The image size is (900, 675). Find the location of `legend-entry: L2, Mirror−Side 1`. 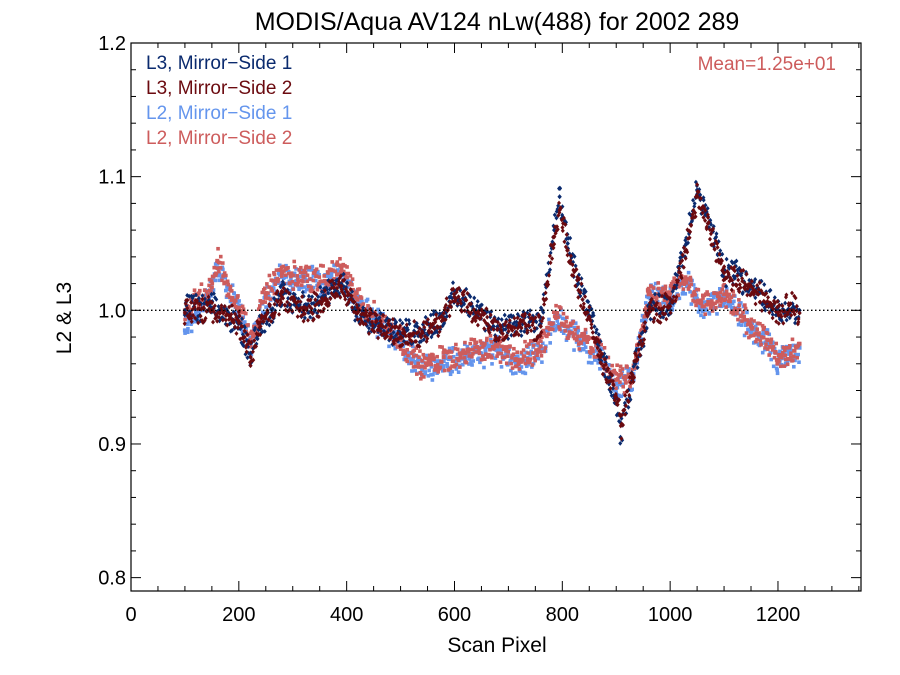

legend-entry: L2, Mirror−Side 1 is located at coordinates (219, 113).